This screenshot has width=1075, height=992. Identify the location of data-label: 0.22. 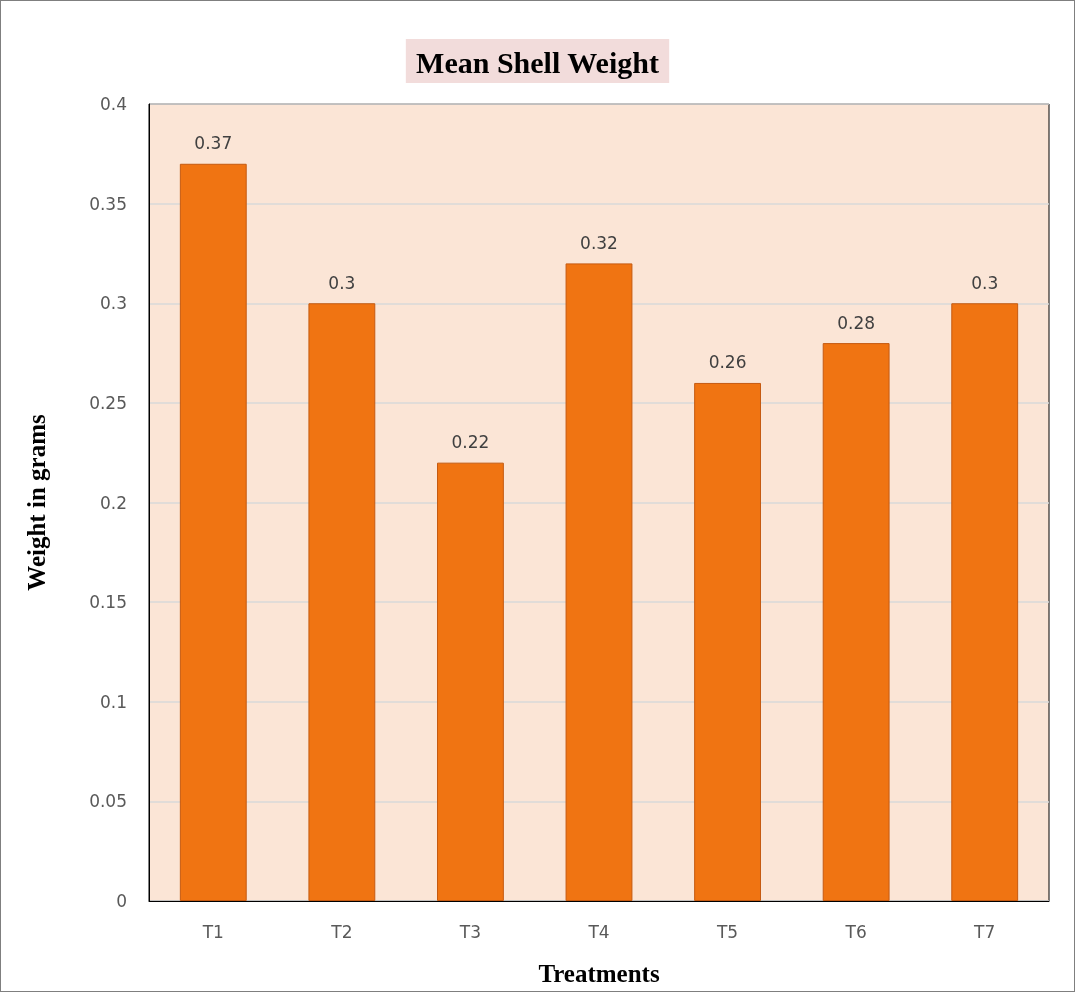
(470, 442).